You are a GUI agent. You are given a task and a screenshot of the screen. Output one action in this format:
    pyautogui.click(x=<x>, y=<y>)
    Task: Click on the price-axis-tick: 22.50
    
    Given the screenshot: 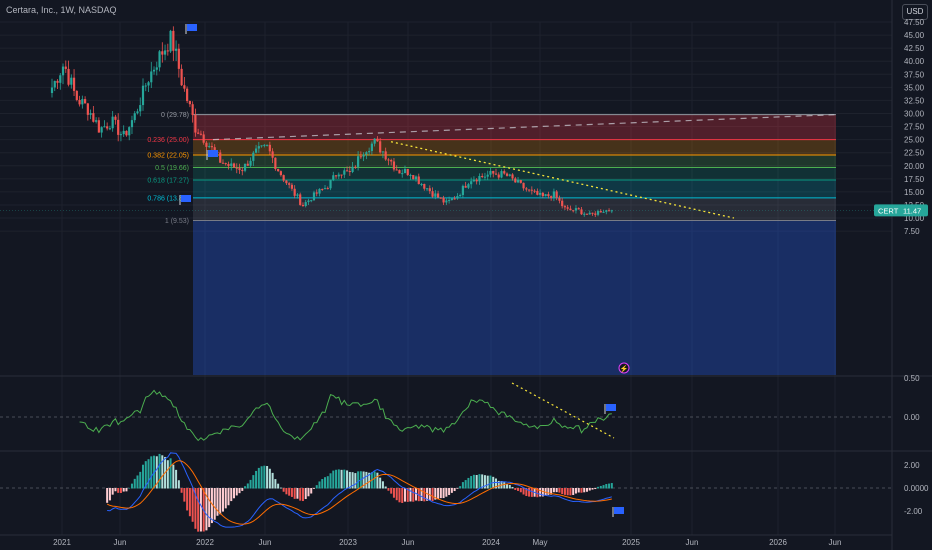 What is the action you would take?
    pyautogui.click(x=914, y=153)
    